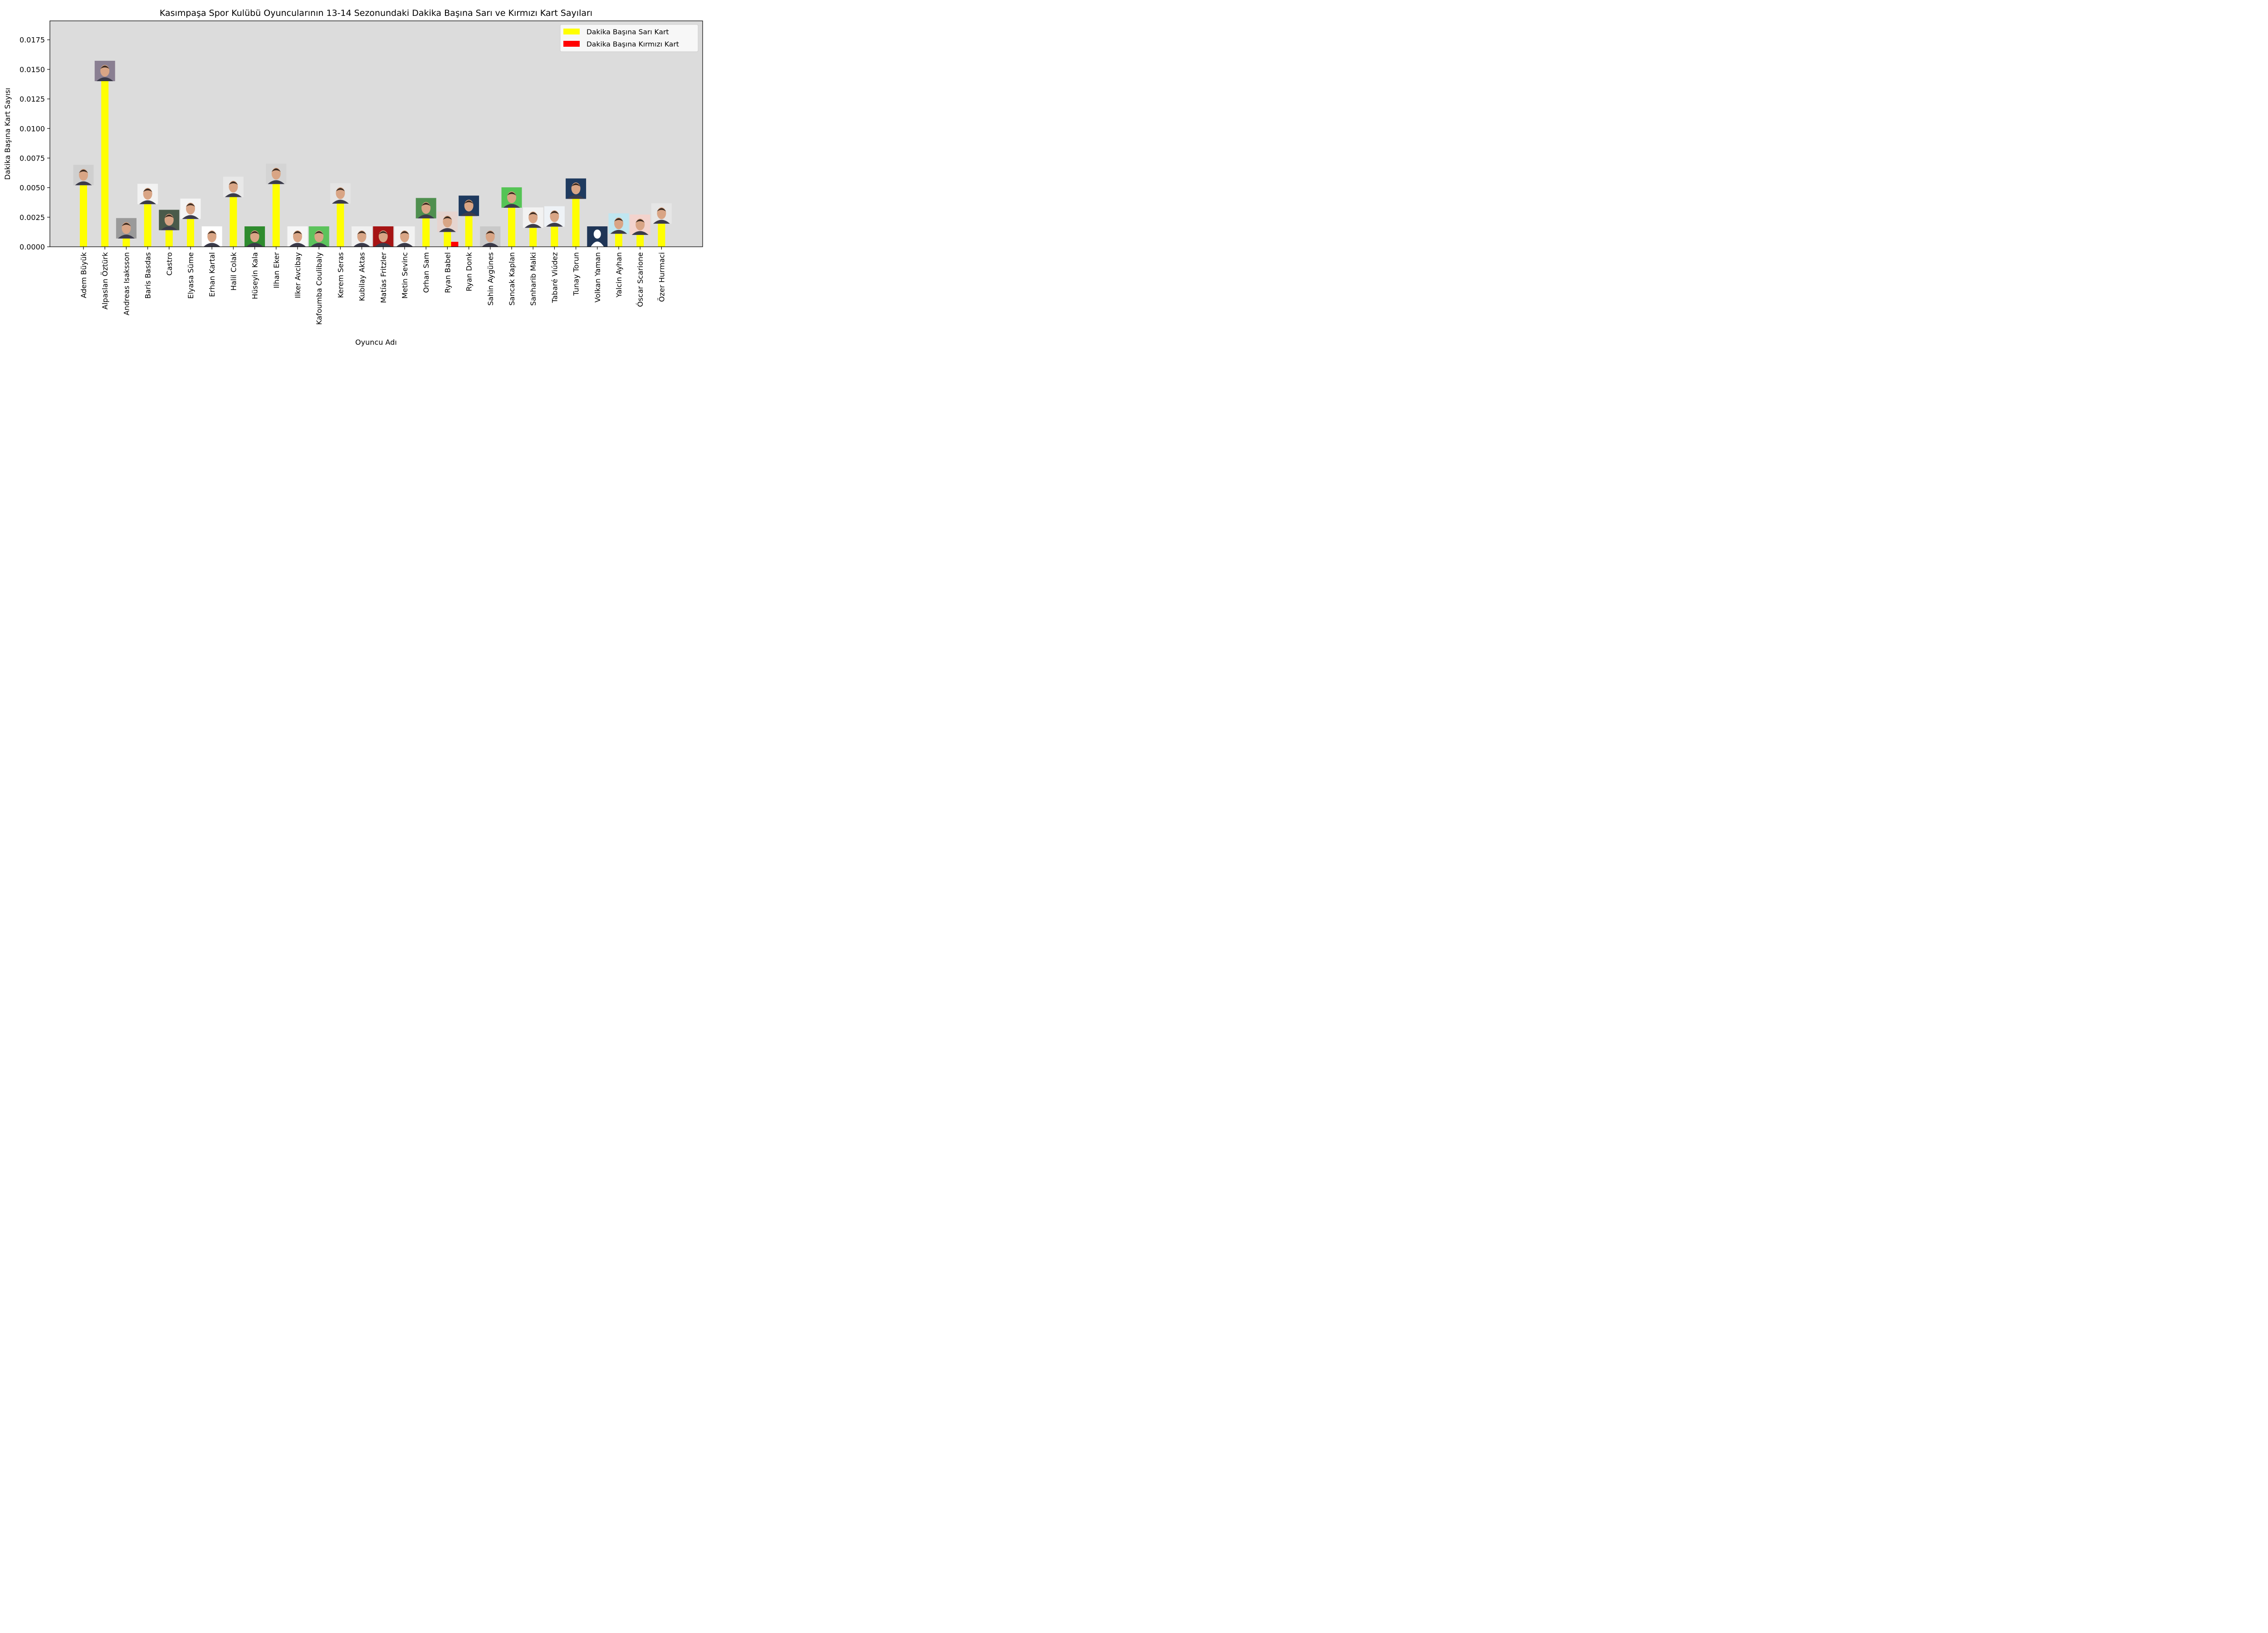 Image resolution: width=2268 pixels, height=1633 pixels. What do you see at coordinates (577, 274) in the screenshot?
I see `x-tick-label: Tunay Torun` at bounding box center [577, 274].